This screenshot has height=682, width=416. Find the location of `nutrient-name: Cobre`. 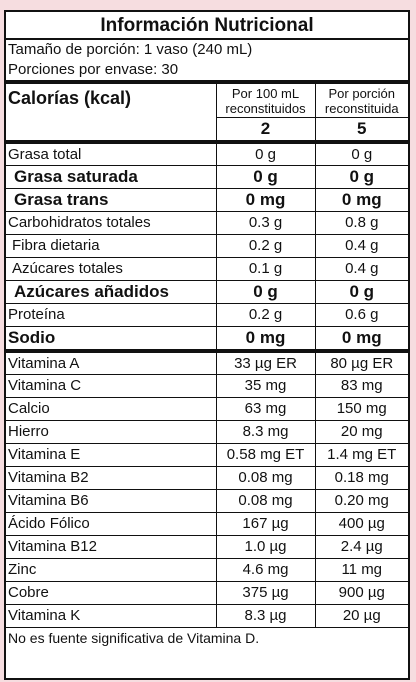

nutrient-name: Cobre is located at coordinates (111, 593).